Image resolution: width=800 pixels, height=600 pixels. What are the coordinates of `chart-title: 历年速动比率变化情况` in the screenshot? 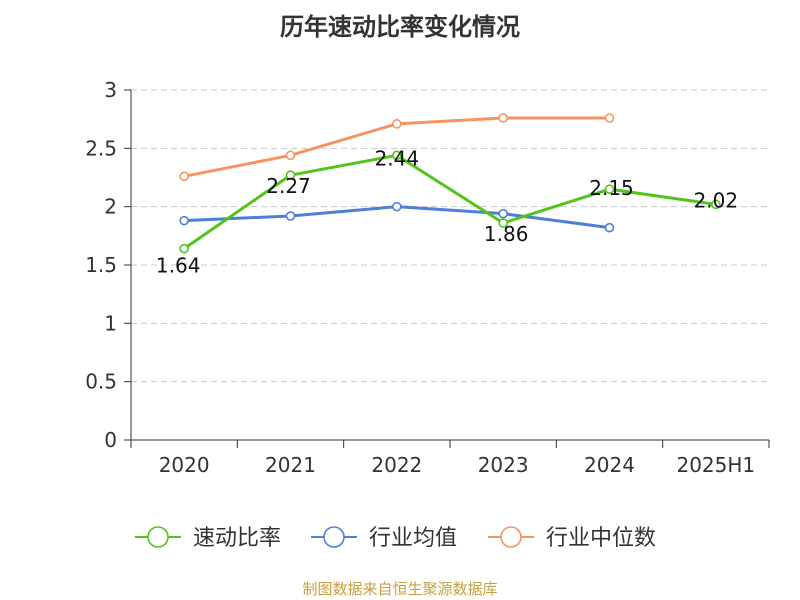 It's located at (400, 27).